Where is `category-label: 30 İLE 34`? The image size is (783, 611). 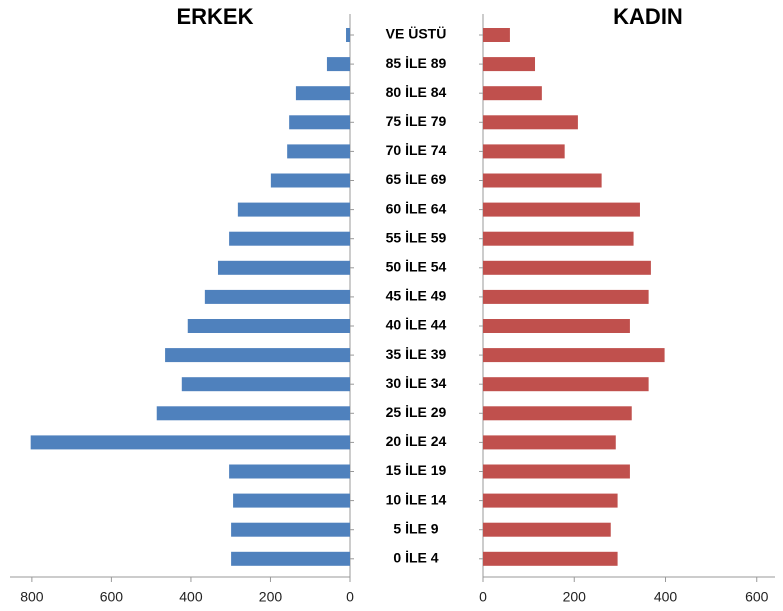
category-label: 30 İLE 34 is located at coordinates (416, 383).